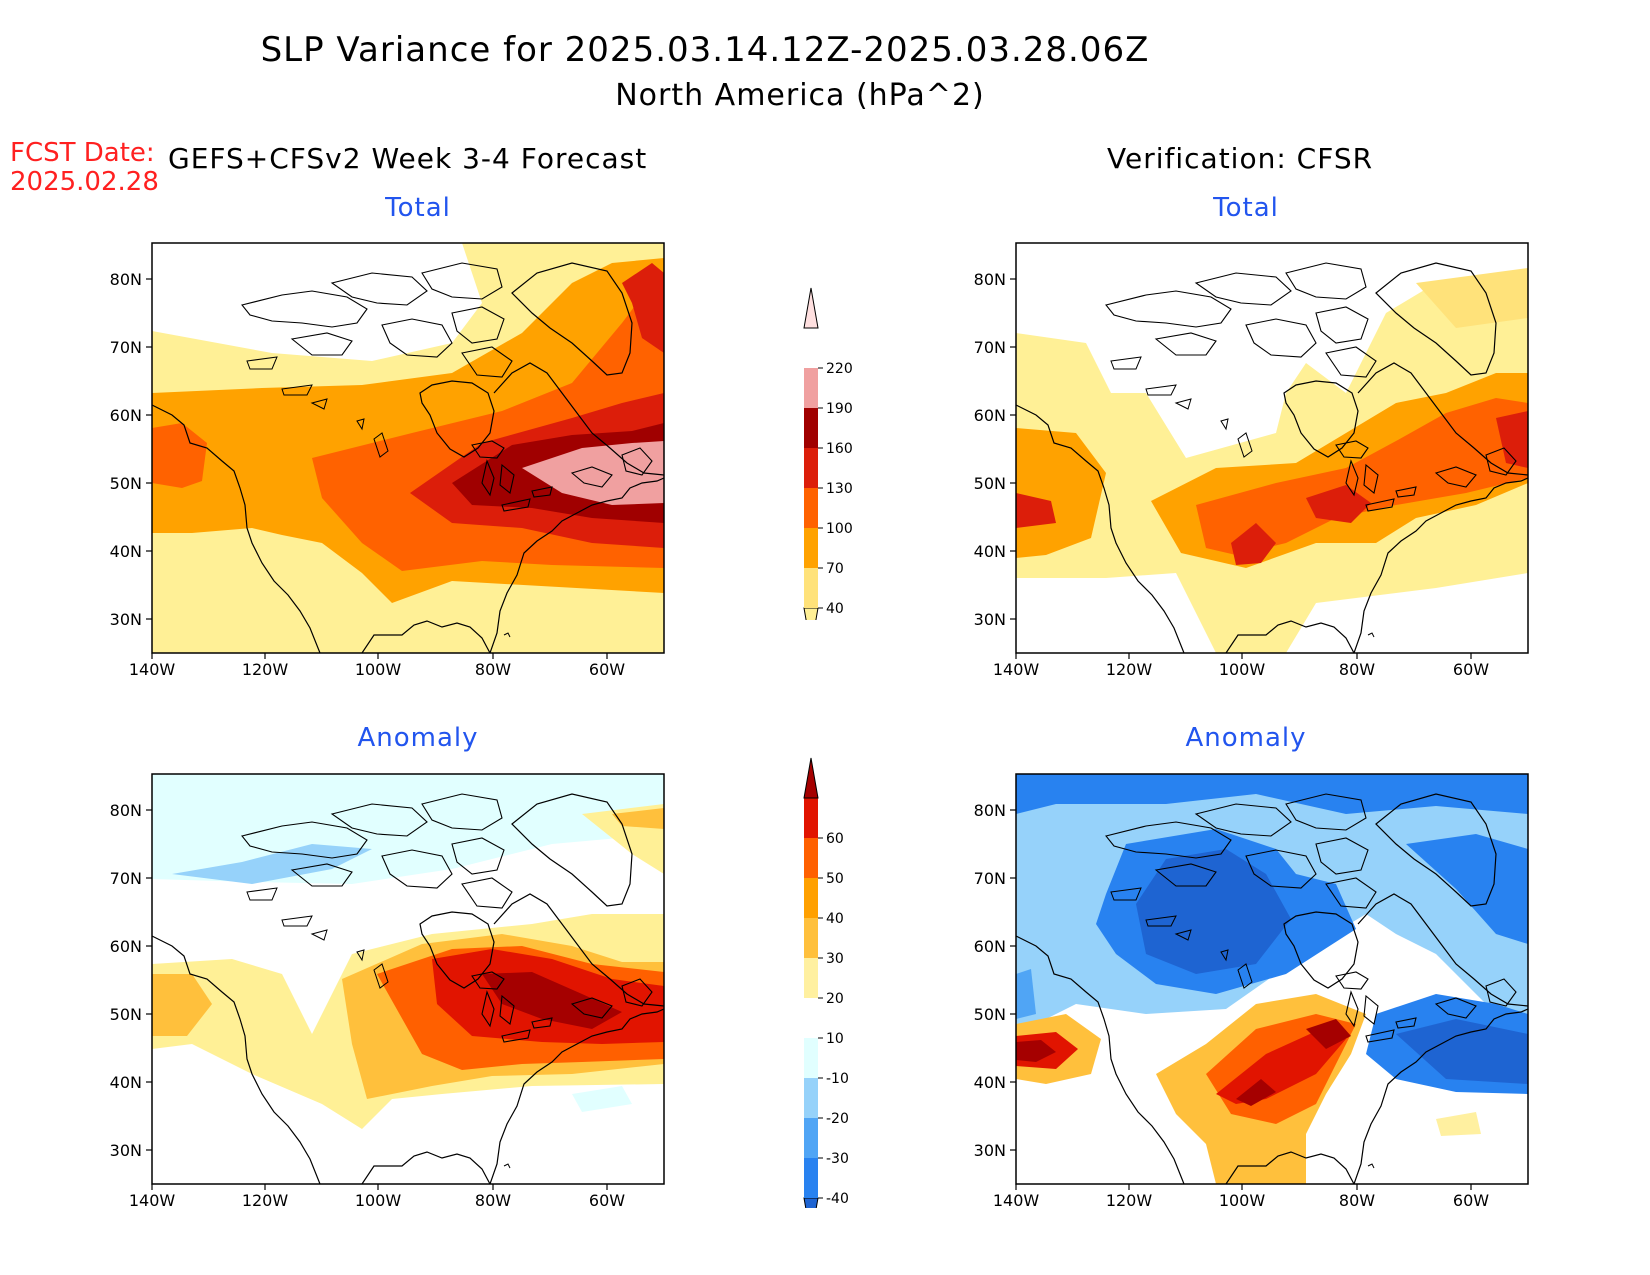 This screenshot has height=1275, width=1650. Describe the element at coordinates (835, 1039) in the screenshot. I see `colorbar-label: 10` at that location.